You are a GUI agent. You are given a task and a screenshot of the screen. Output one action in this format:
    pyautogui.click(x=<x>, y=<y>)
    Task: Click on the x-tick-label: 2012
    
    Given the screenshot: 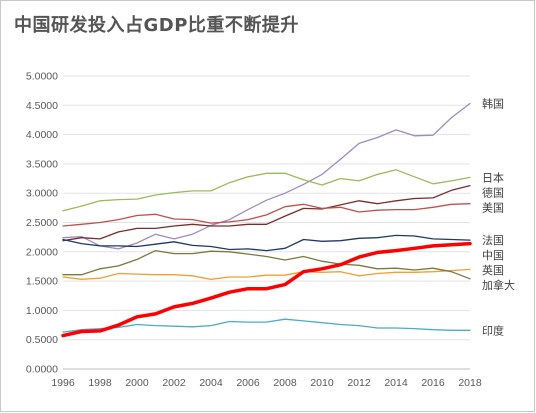 What is the action you would take?
    pyautogui.click(x=359, y=383)
    